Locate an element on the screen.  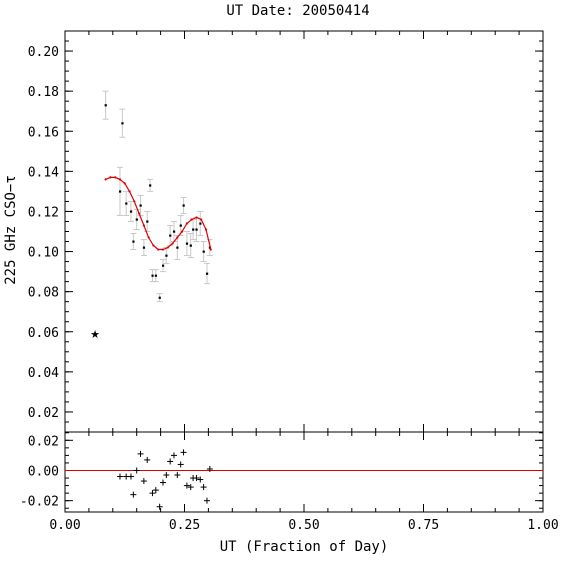
y-tick-label: -0.02 is located at coordinates (39, 502).